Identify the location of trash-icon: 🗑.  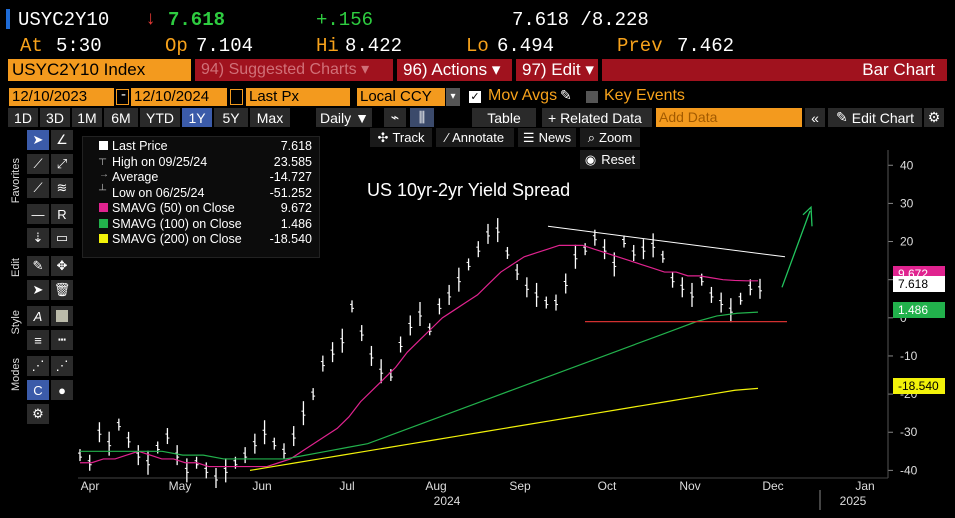
(62, 290).